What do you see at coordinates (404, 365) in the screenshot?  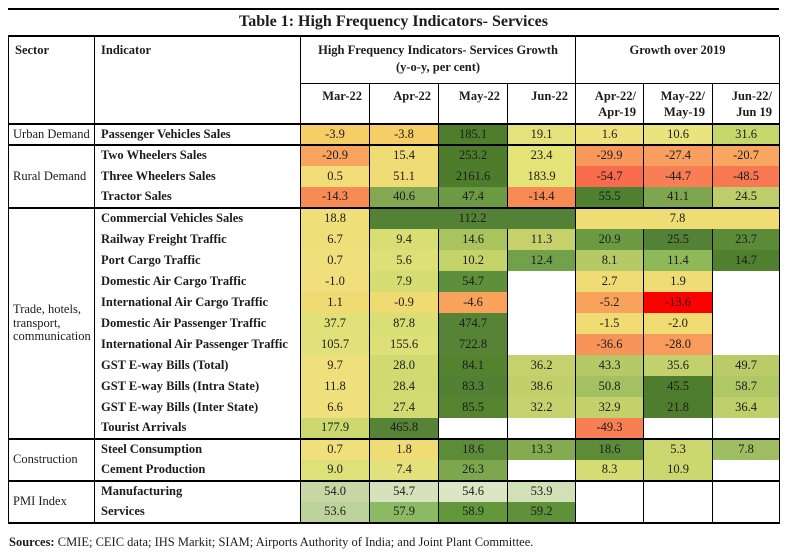 I see `value-cell: 28.0` at bounding box center [404, 365].